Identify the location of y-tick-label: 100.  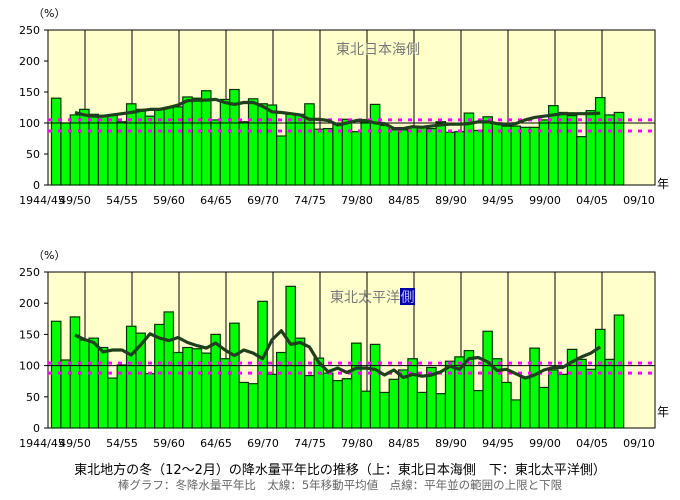
(29, 366).